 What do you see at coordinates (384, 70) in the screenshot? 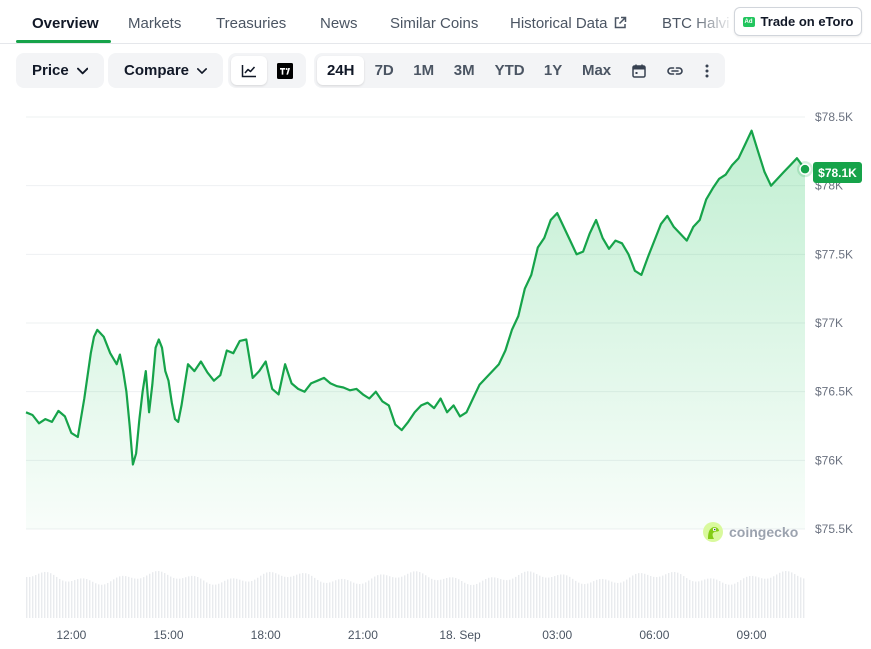
I see `range-7d-button: 7D` at bounding box center [384, 70].